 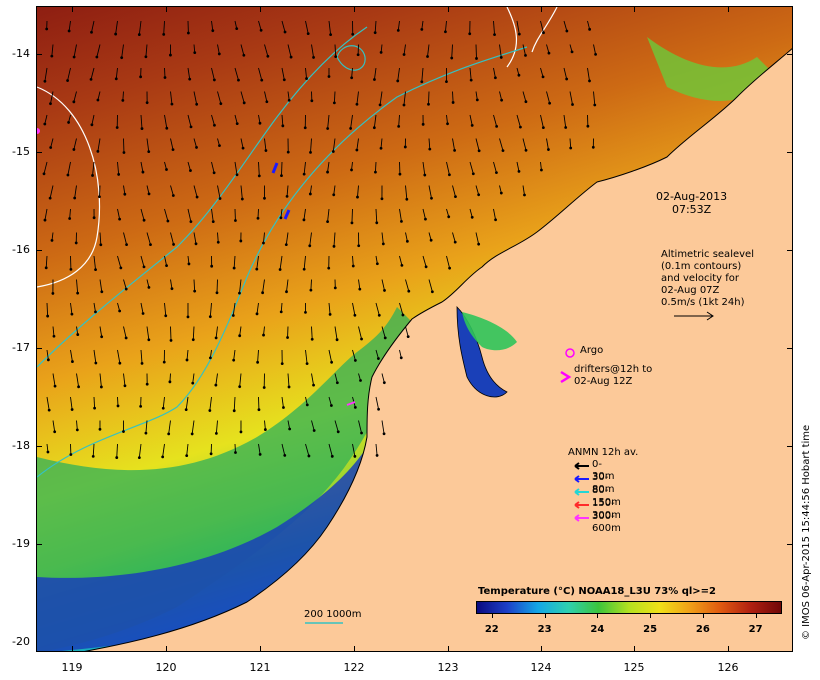 What do you see at coordinates (492, 616) in the screenshot?
I see `colorbar-tick-mark` at bounding box center [492, 616].